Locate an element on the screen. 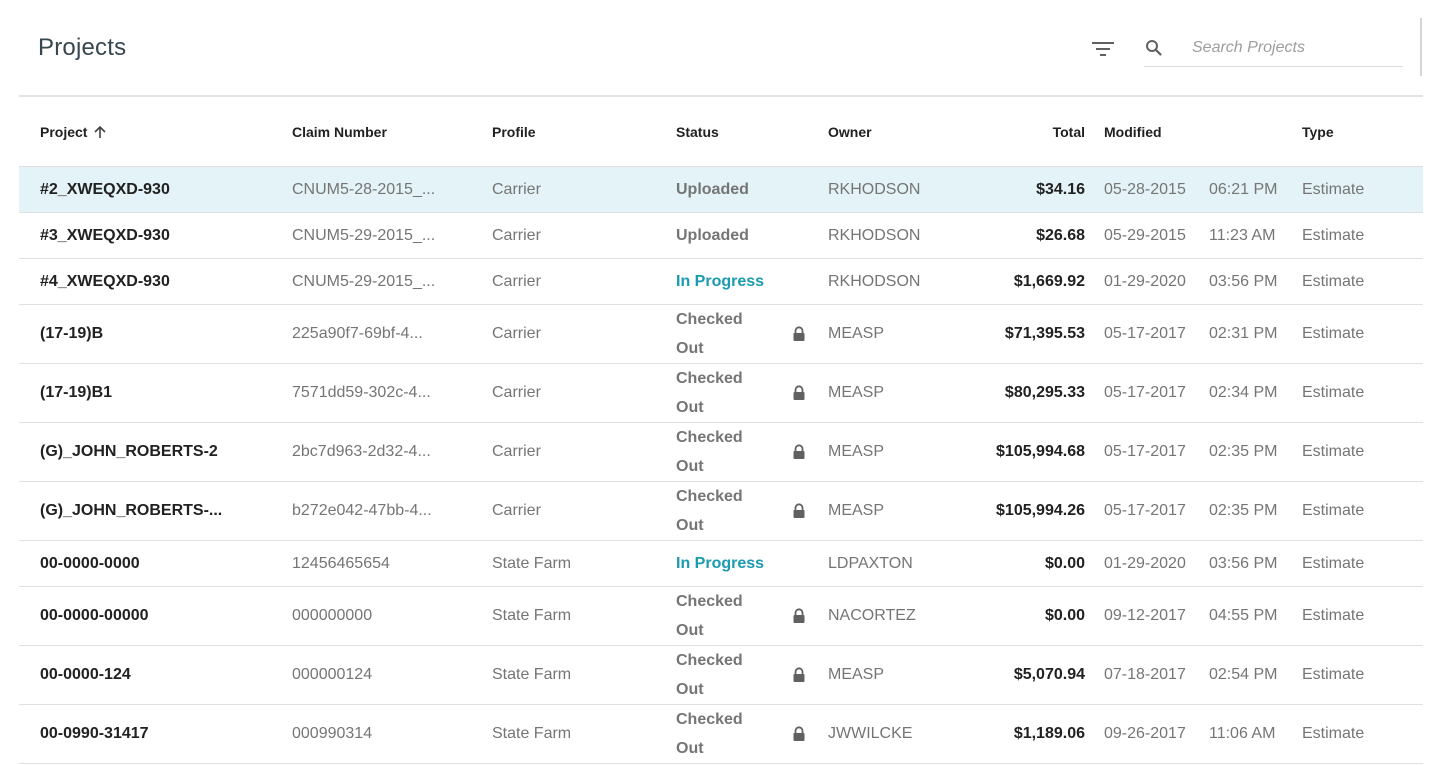 This screenshot has width=1440, height=765. page-title: Projects is located at coordinates (82, 47).